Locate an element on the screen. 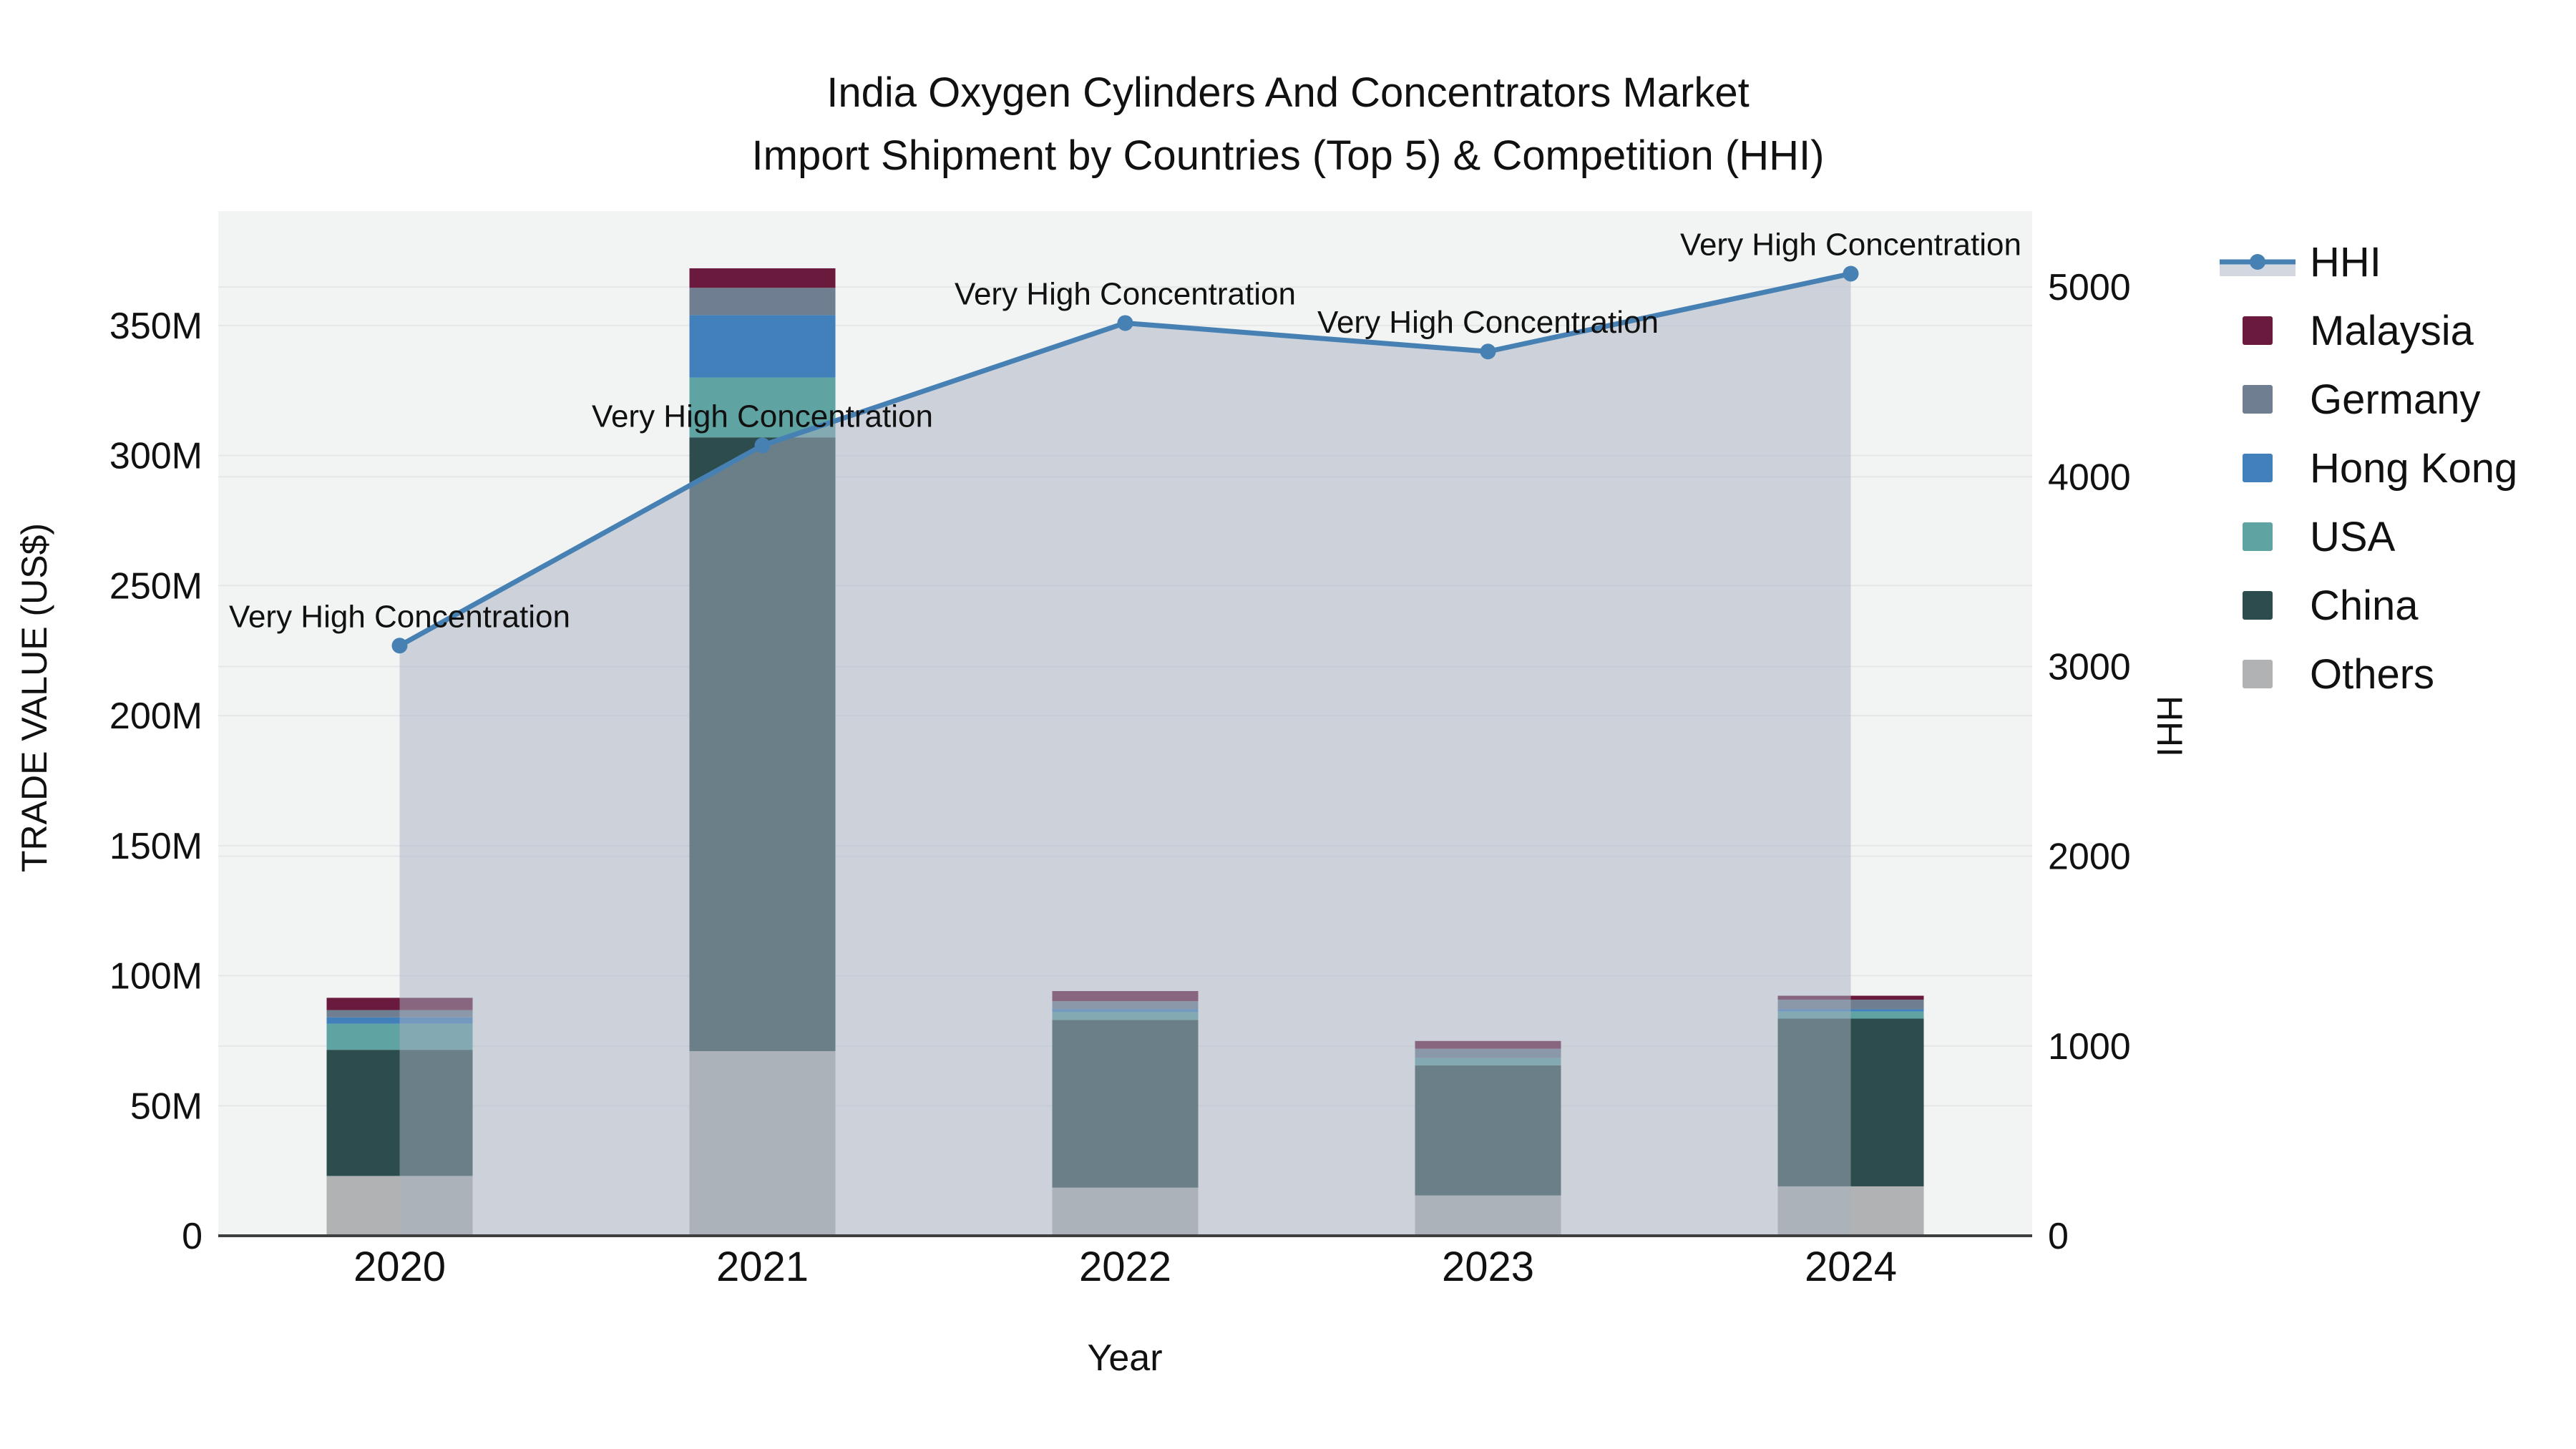  x-tick-label: 2020 is located at coordinates (399, 1267).